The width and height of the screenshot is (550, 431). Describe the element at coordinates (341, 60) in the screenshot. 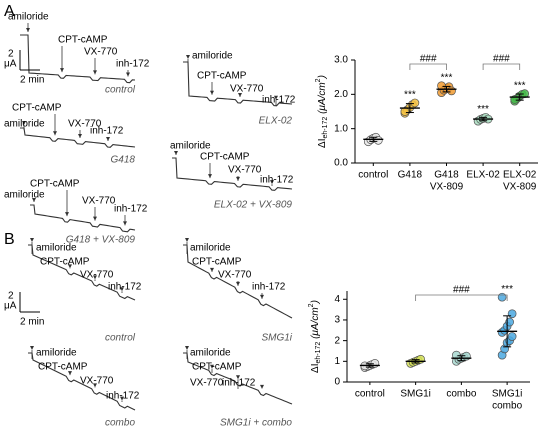

I see `y-tick-label: 3.0` at that location.